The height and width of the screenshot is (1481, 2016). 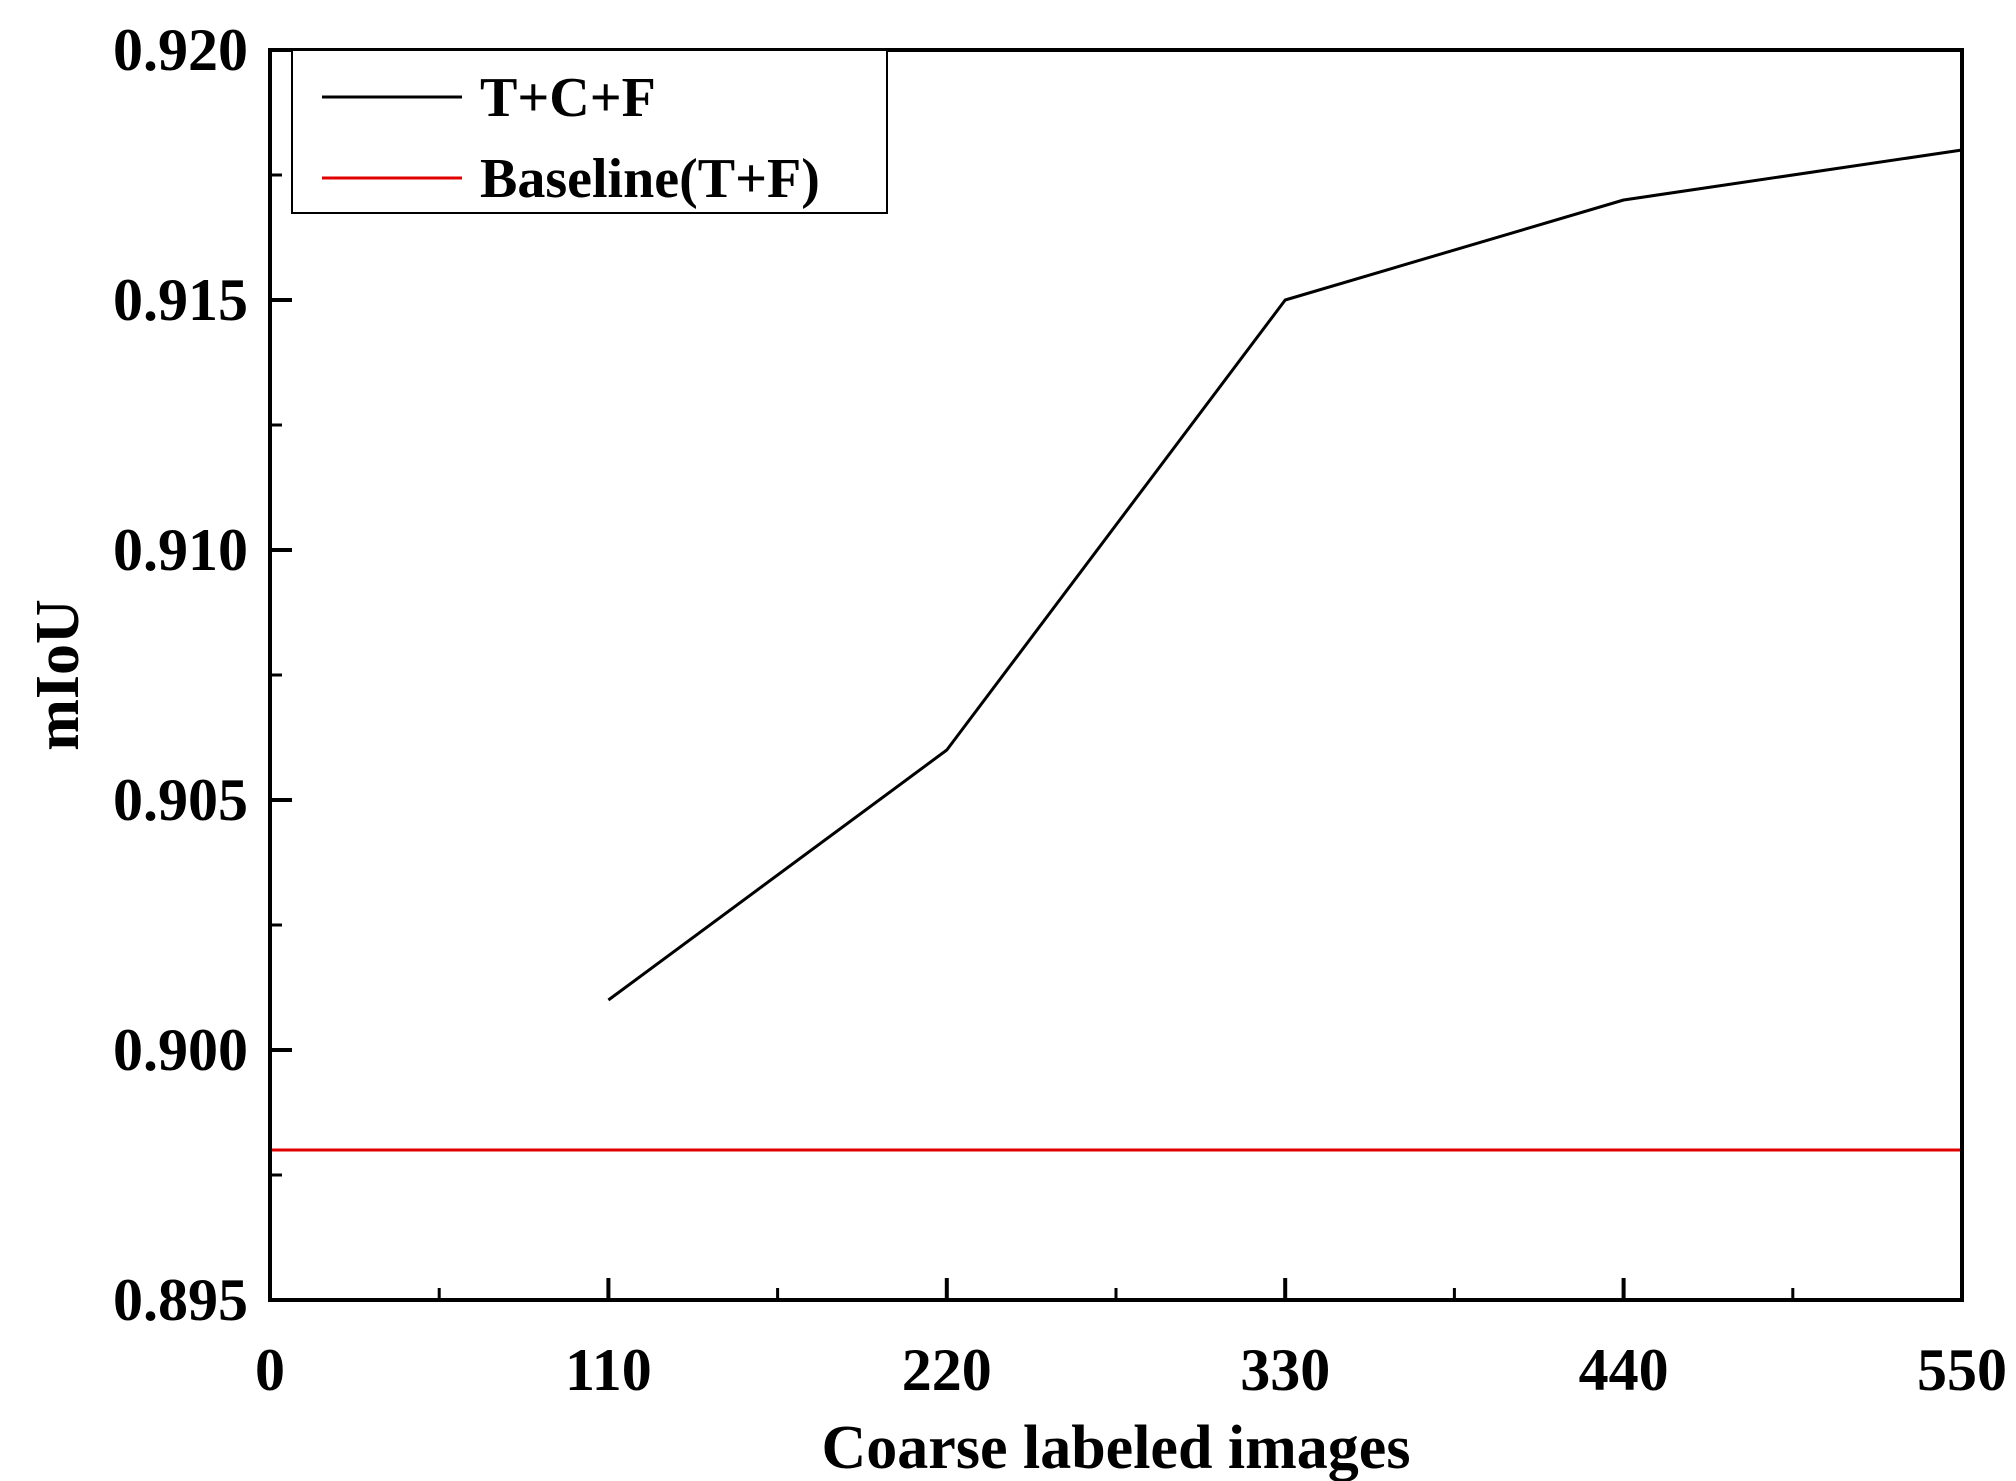 What do you see at coordinates (58, 675) in the screenshot?
I see `y-axis-label: mIoU` at bounding box center [58, 675].